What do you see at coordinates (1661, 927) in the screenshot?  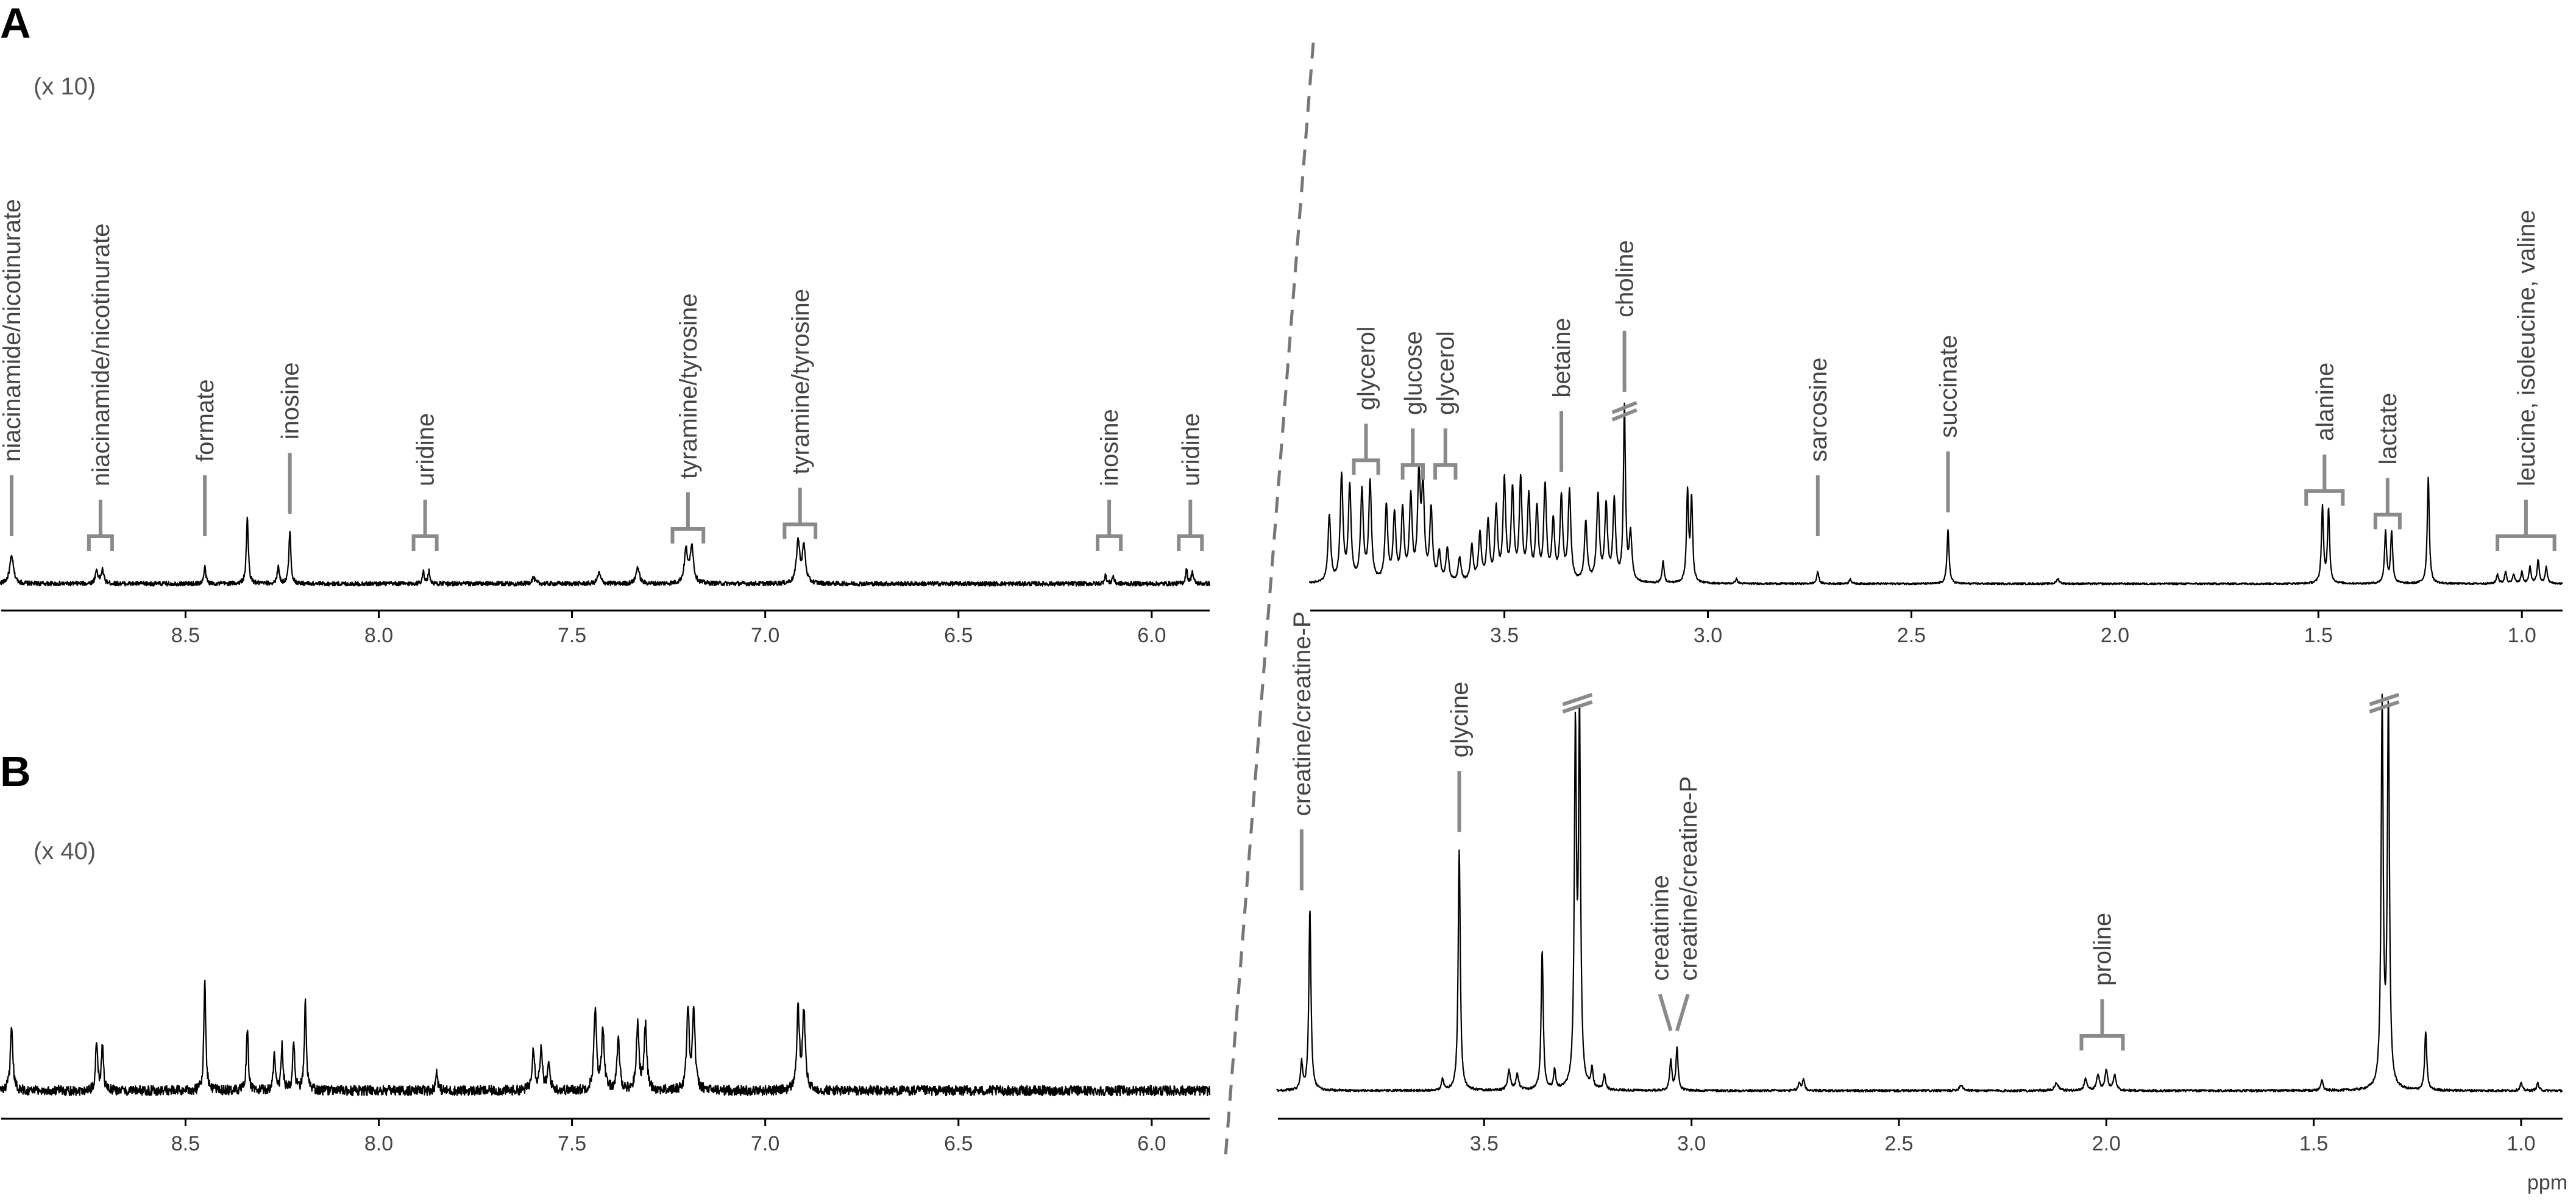 I see `annotation-label: creatinine` at bounding box center [1661, 927].